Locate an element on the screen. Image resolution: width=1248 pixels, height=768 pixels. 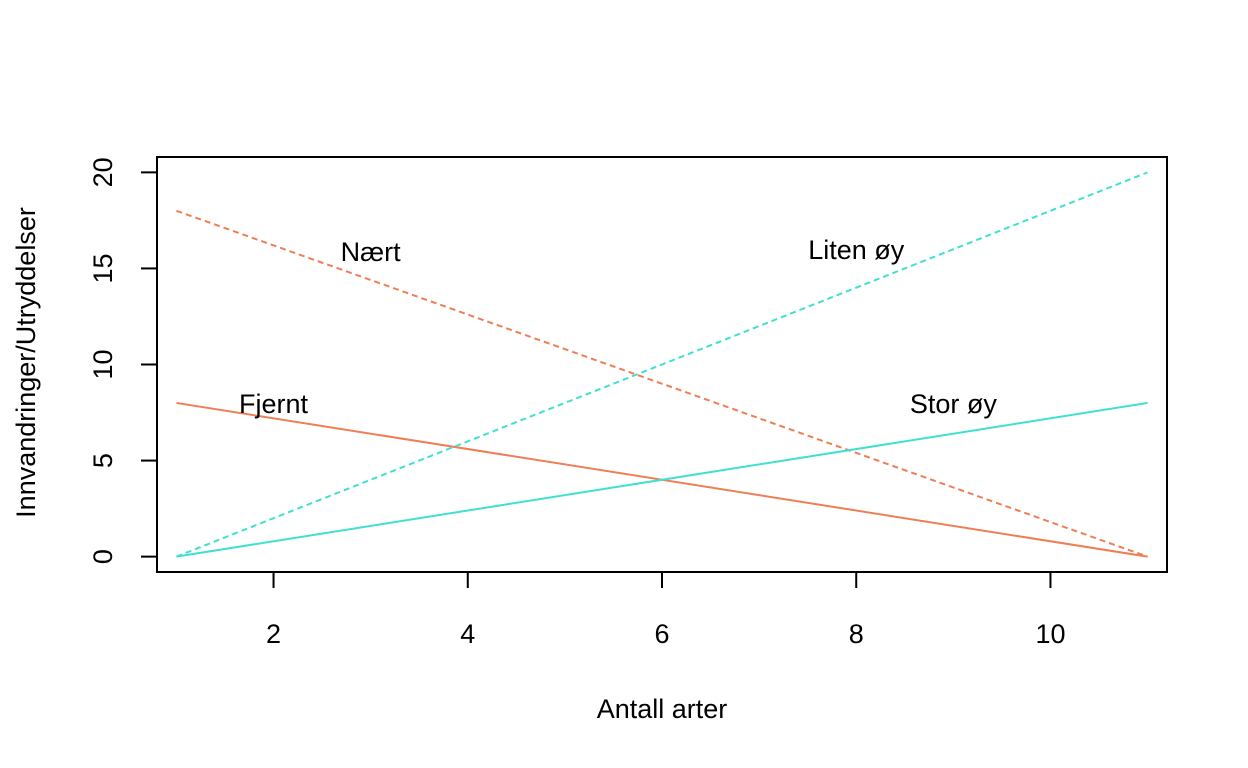
y-tick-label: 15 is located at coordinates (103, 268).